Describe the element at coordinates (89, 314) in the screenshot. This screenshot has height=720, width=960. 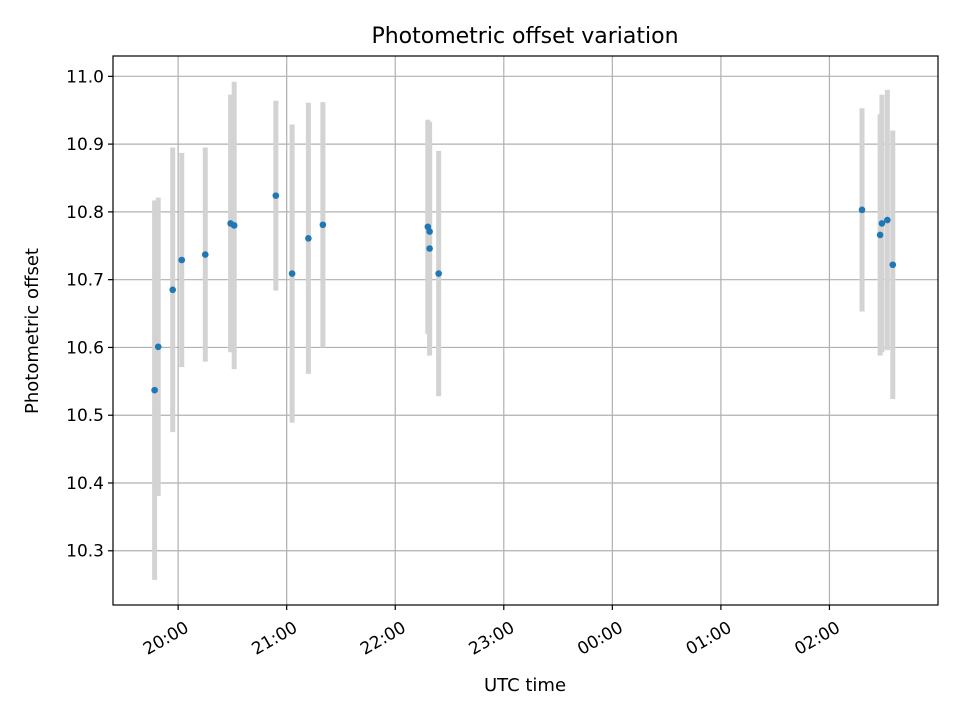
I see `y-axis-ticks: 10.3 10.4 10.5 10.6 10.7 10.8 10.9 11.0` at that location.